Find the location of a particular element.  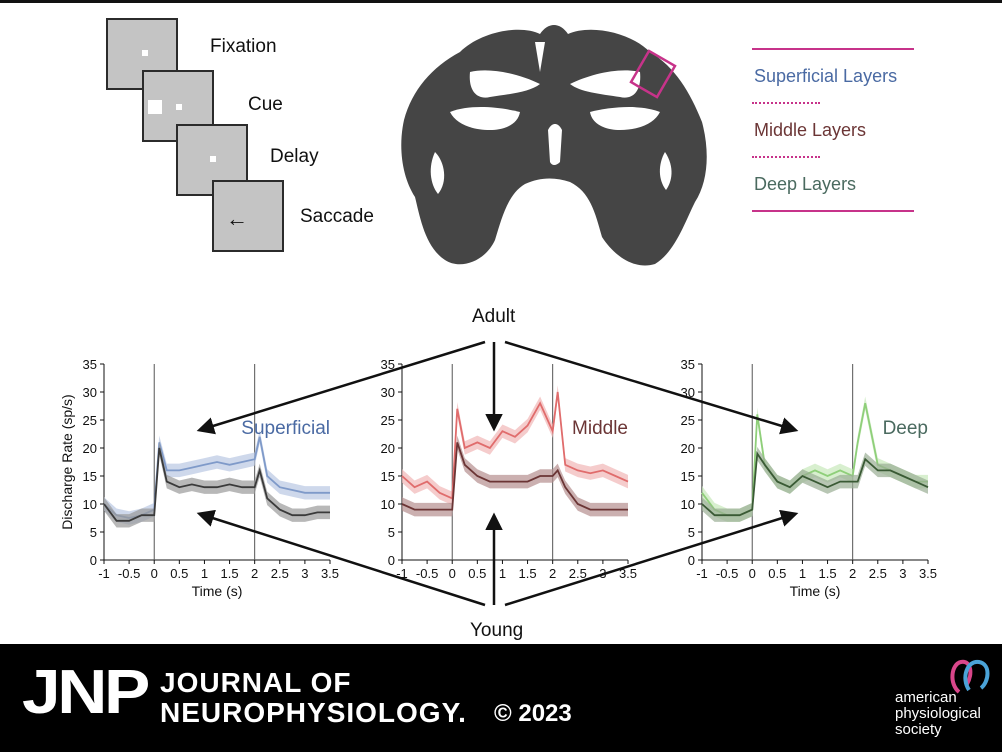

saccade-screen: ← is located at coordinates (248, 216).